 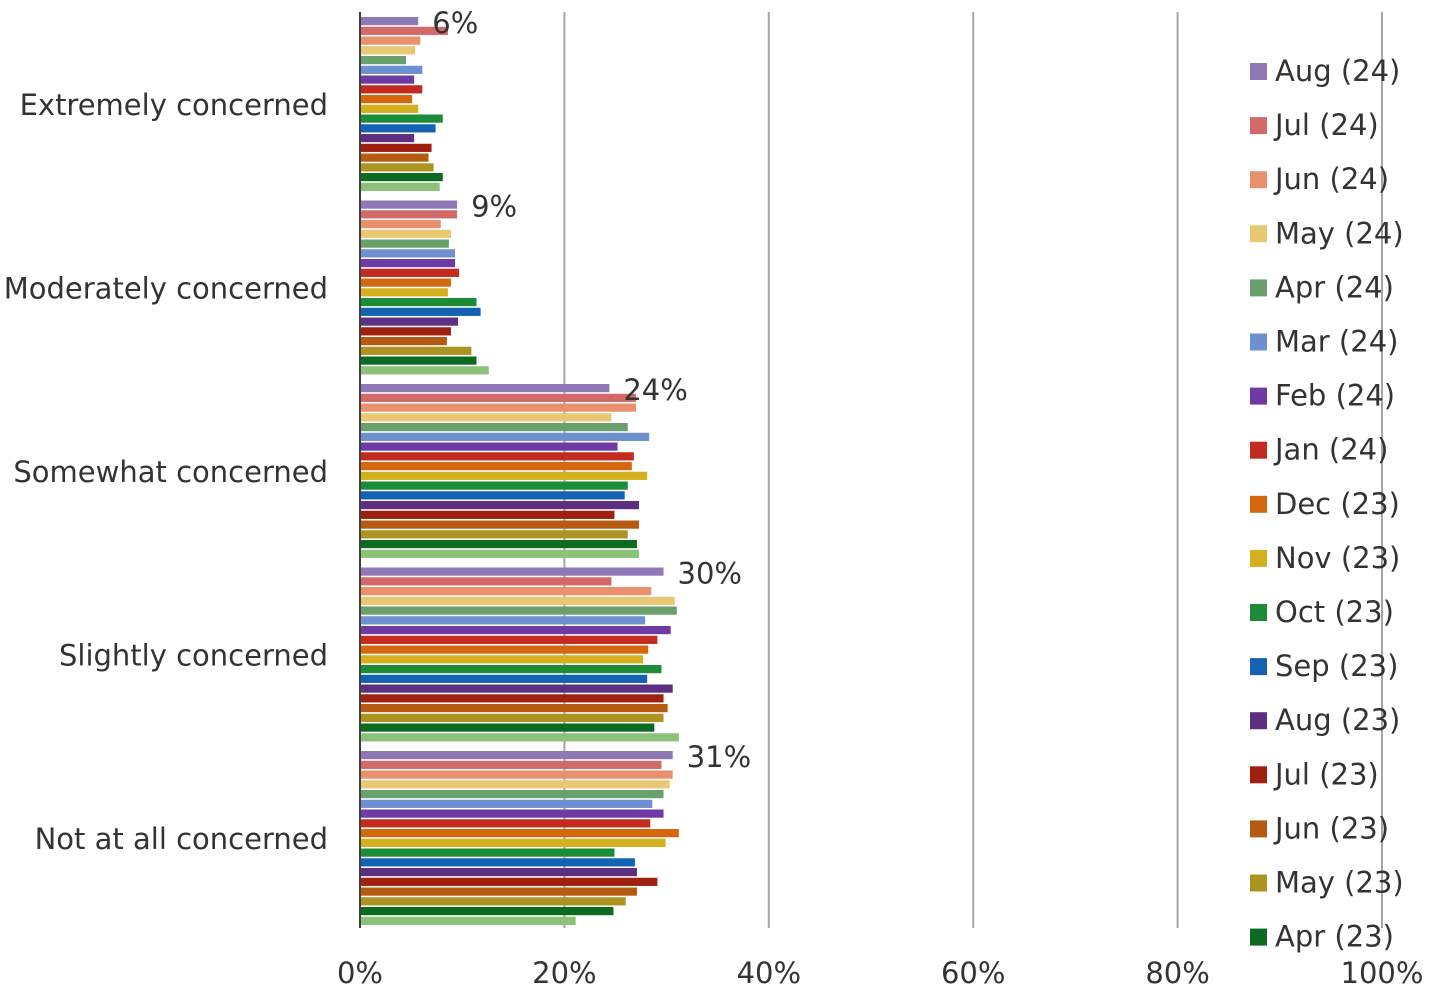 What do you see at coordinates (710, 574) in the screenshot?
I see `data-label: 30%` at bounding box center [710, 574].